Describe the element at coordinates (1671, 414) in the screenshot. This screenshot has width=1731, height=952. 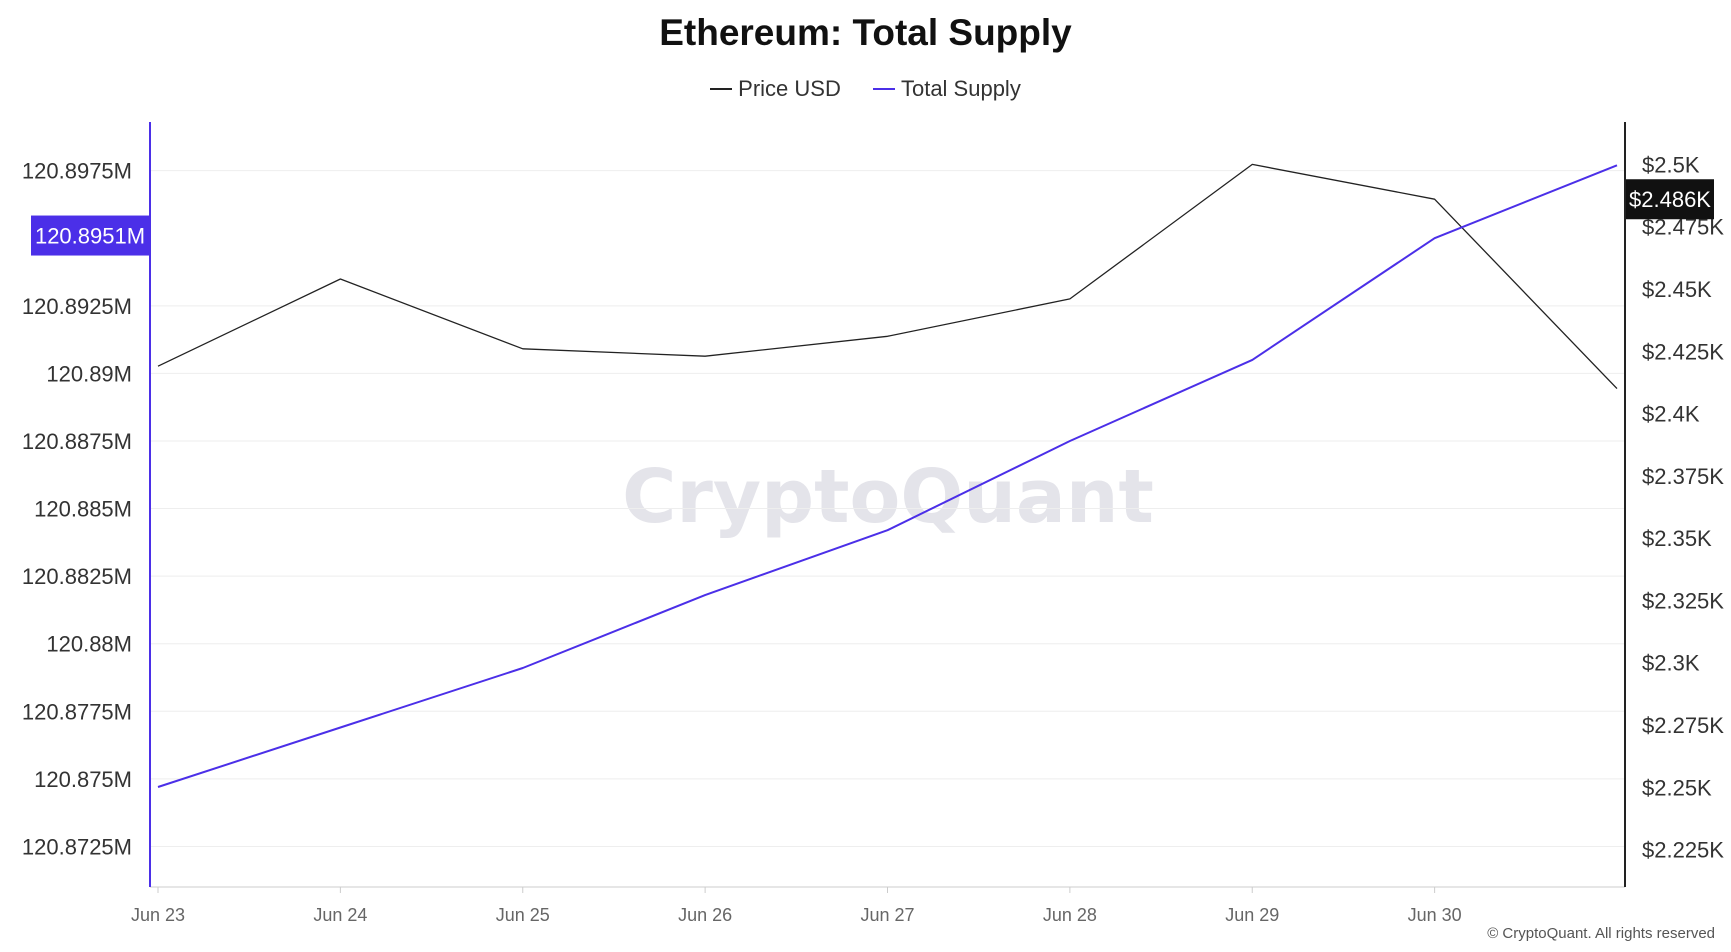
I see `right-tick-label: $2.4K` at that location.